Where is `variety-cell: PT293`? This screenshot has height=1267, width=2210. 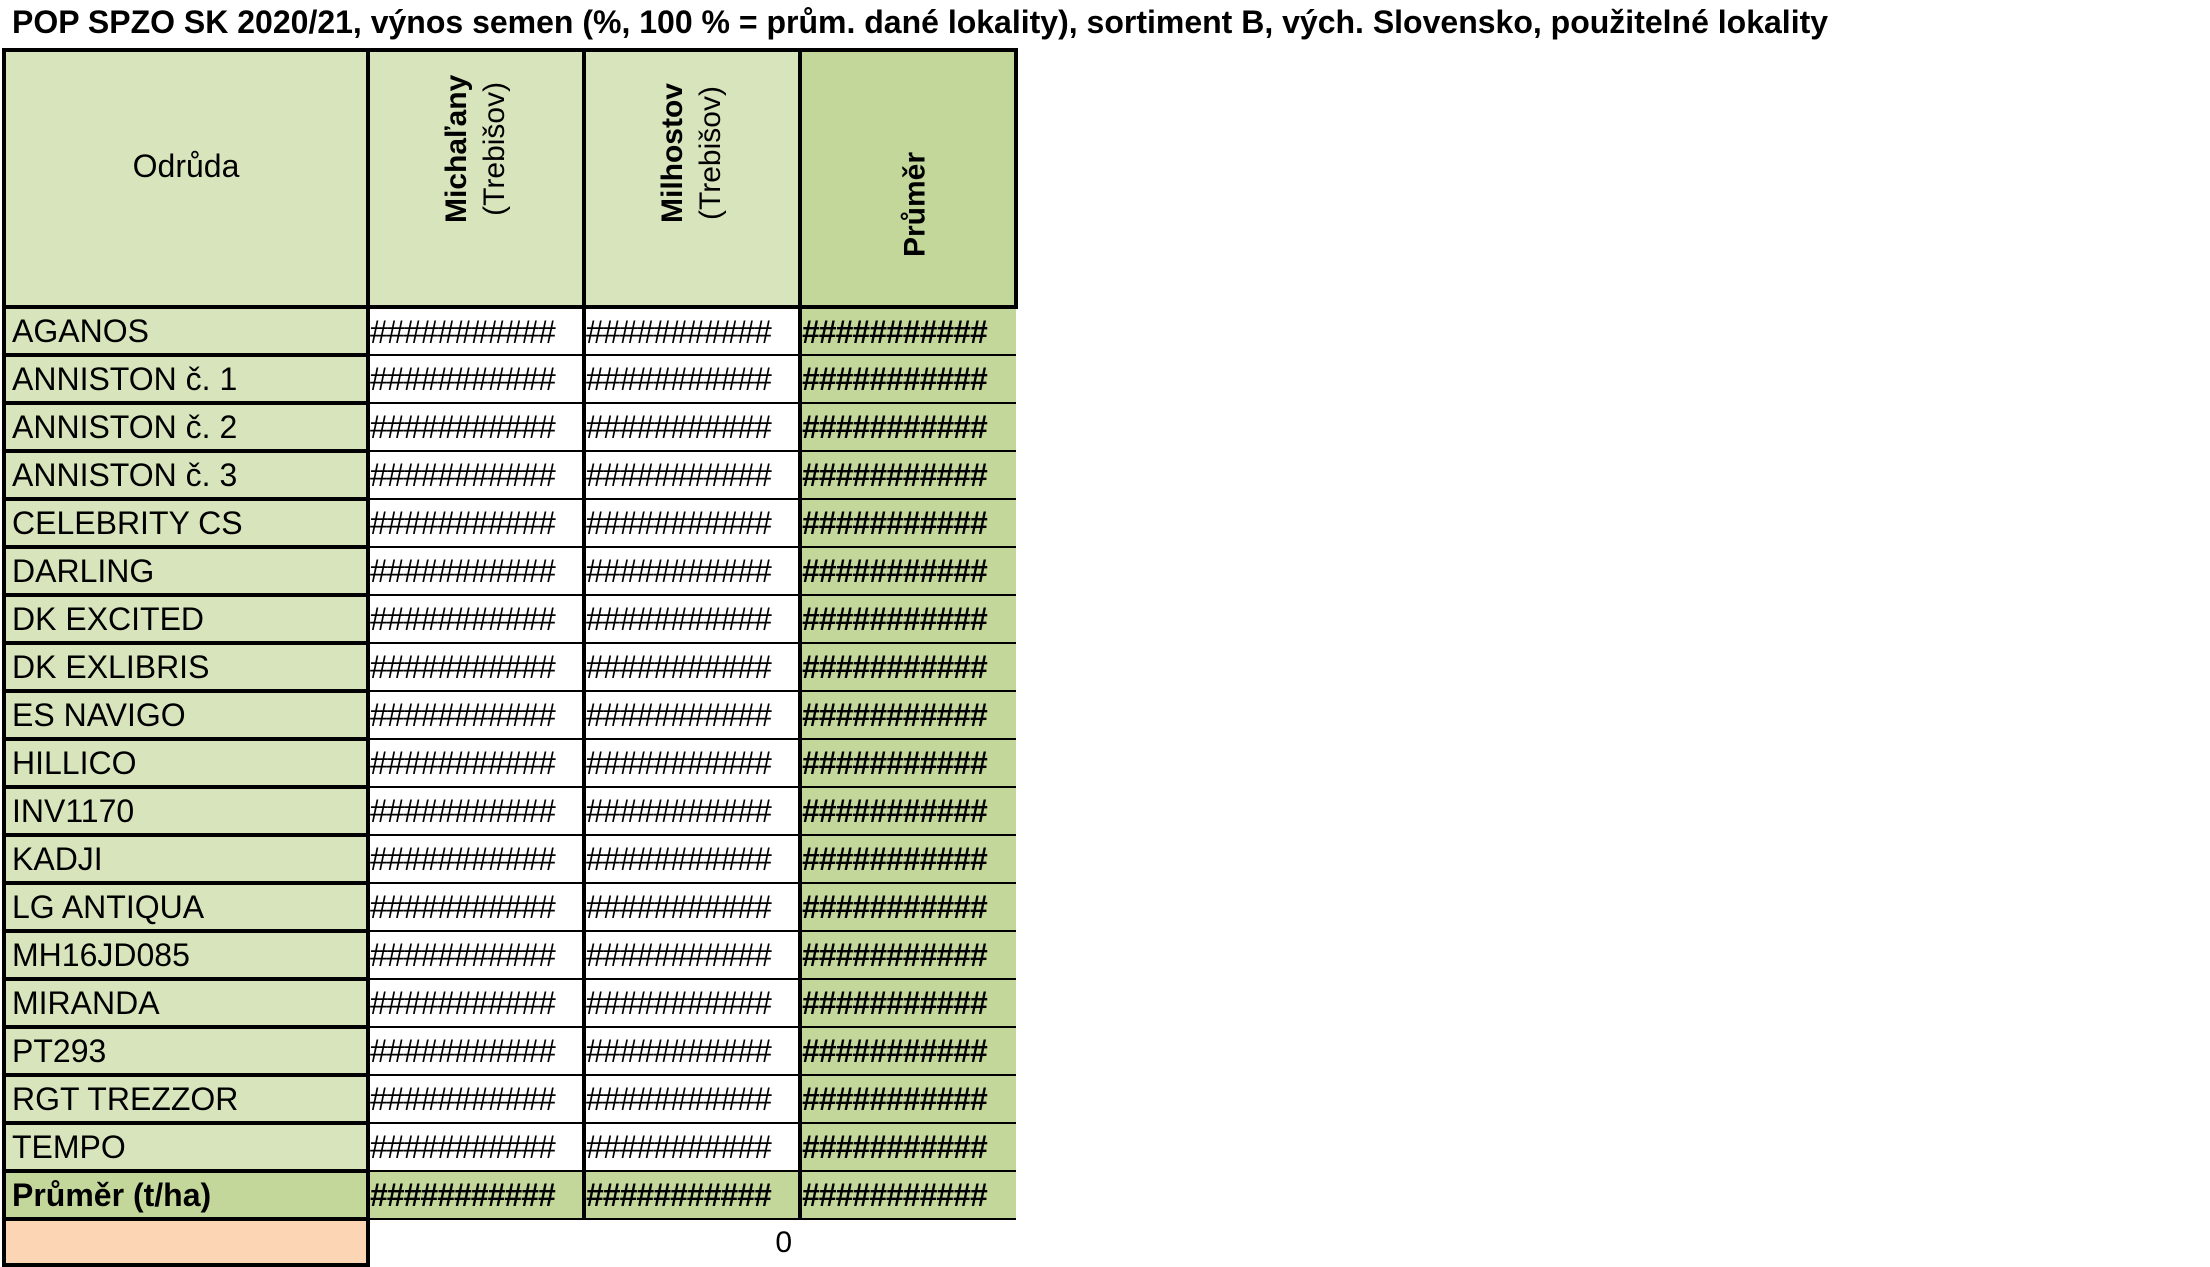 variety-cell: PT293 is located at coordinates (186, 1051).